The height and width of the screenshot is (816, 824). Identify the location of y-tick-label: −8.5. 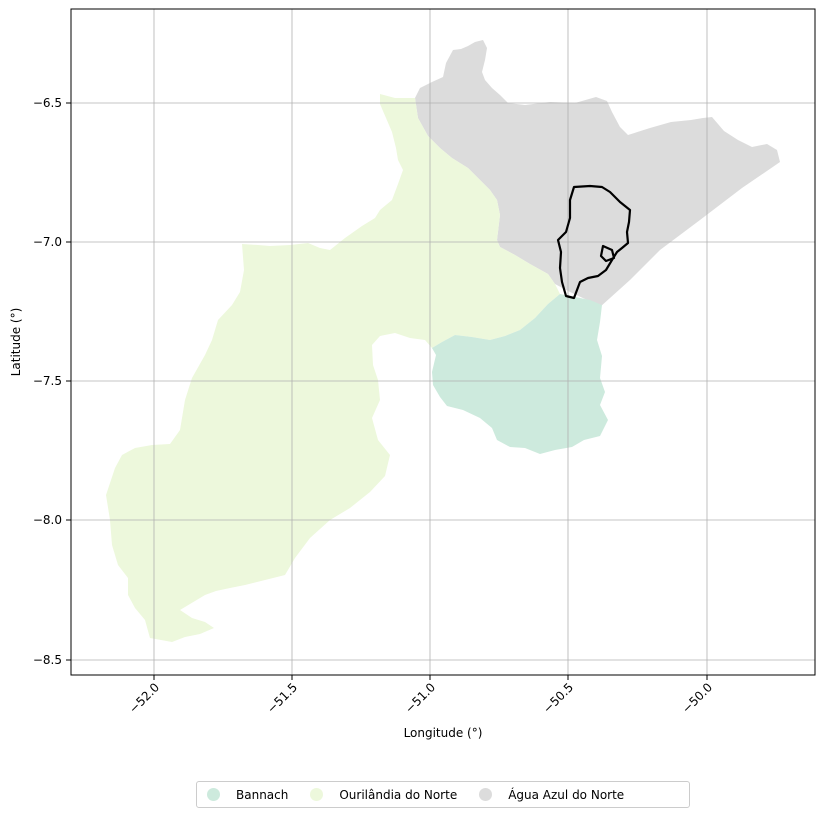
(47, 660).